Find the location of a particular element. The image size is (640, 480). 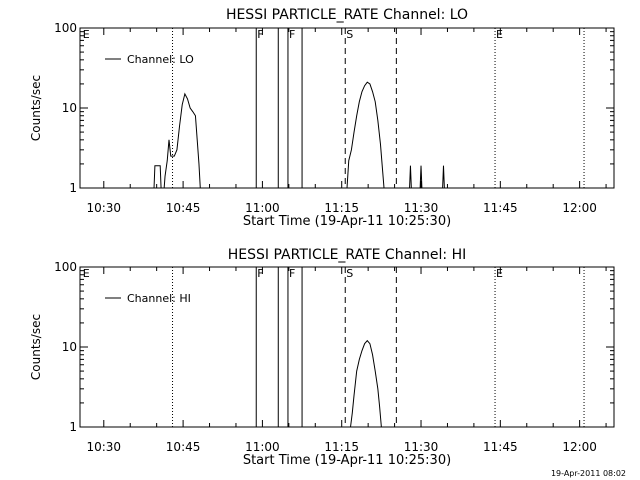

legend-label: Channel: LO is located at coordinates (160, 59).